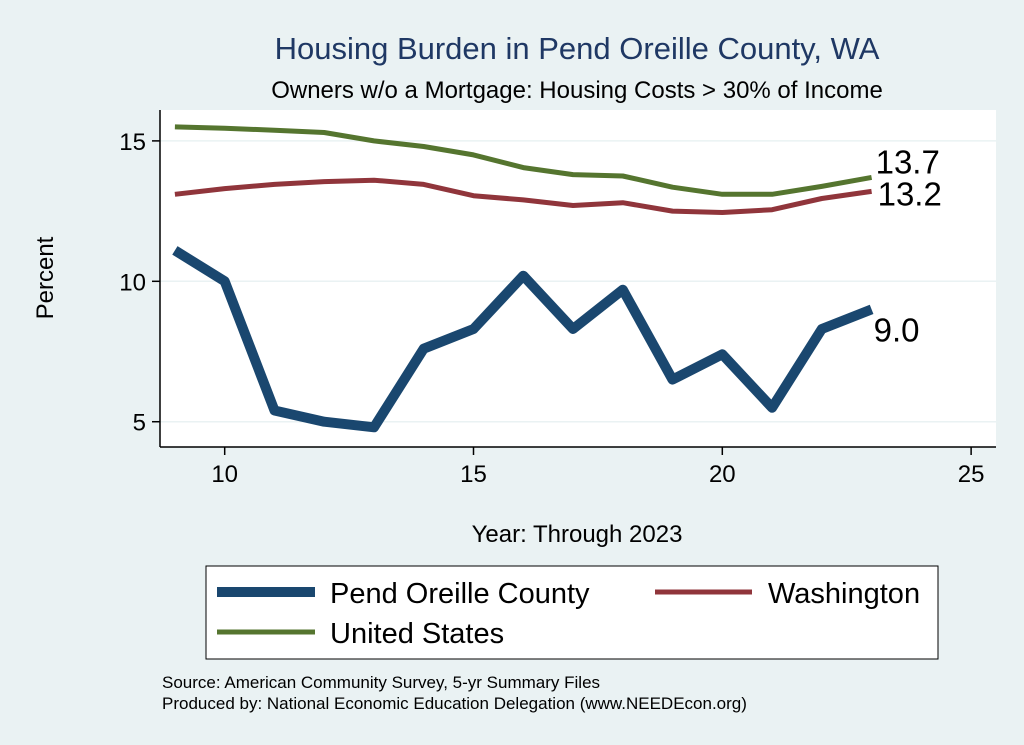 Image resolution: width=1024 pixels, height=745 pixels. I want to click on x-tick-label-2: 20, so click(722, 474).